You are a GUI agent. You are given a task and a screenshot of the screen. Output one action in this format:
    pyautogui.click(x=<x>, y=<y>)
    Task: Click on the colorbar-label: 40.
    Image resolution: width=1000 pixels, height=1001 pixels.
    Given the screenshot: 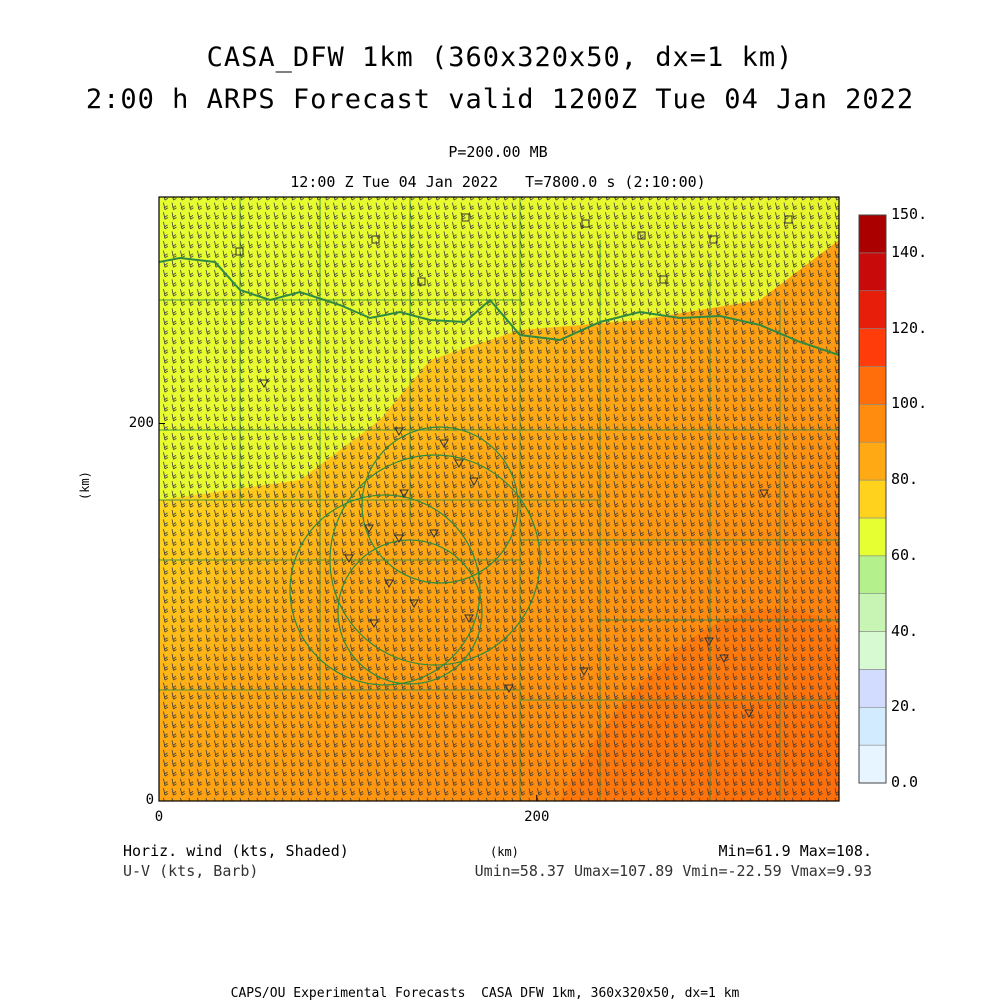 What is the action you would take?
    pyautogui.click(x=905, y=630)
    